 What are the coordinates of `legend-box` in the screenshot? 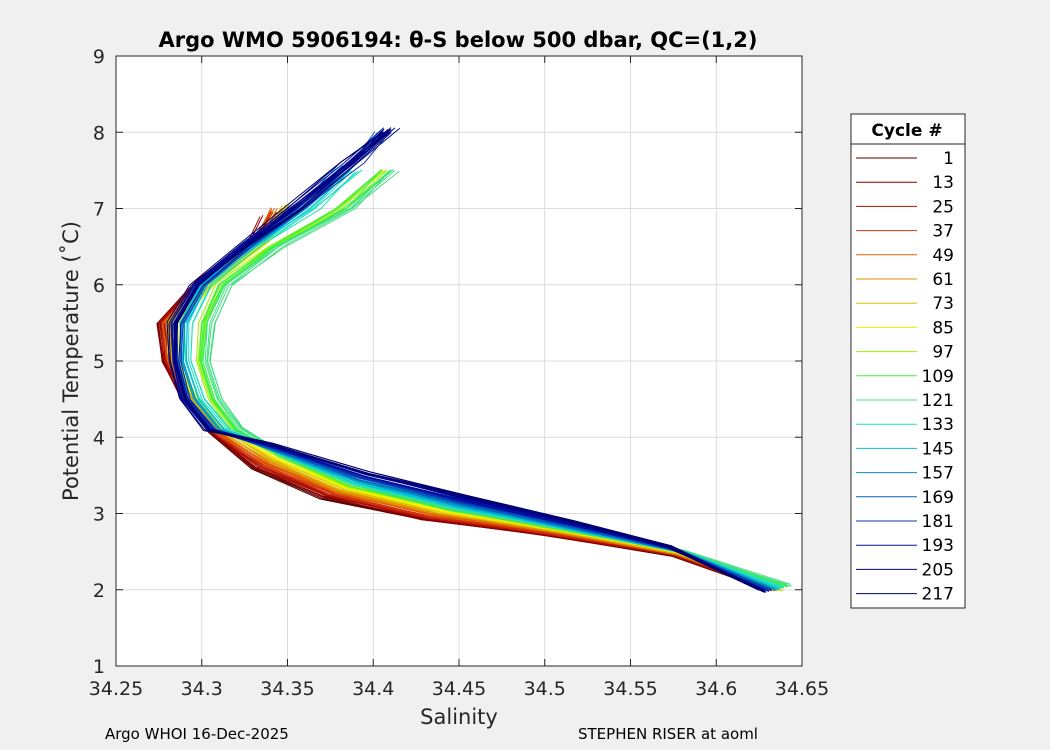 It's located at (908, 361).